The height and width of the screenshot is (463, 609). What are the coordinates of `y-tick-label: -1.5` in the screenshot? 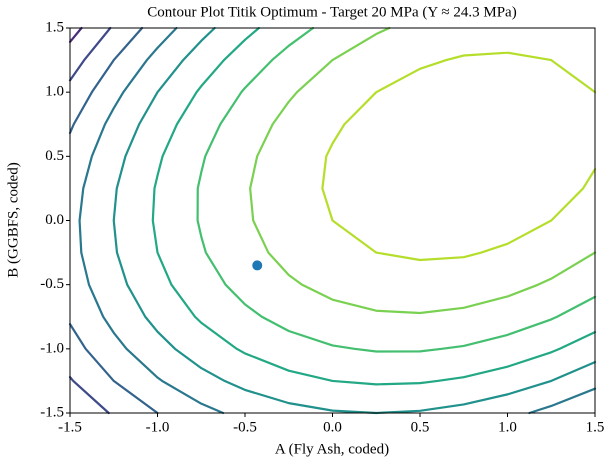 It's located at (52, 412).